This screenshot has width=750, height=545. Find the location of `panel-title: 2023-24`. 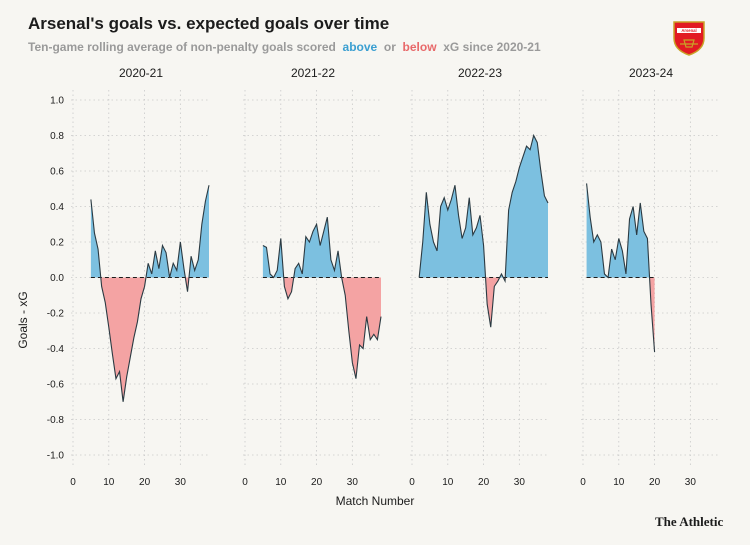

panel-title: 2023-24 is located at coordinates (651, 73).